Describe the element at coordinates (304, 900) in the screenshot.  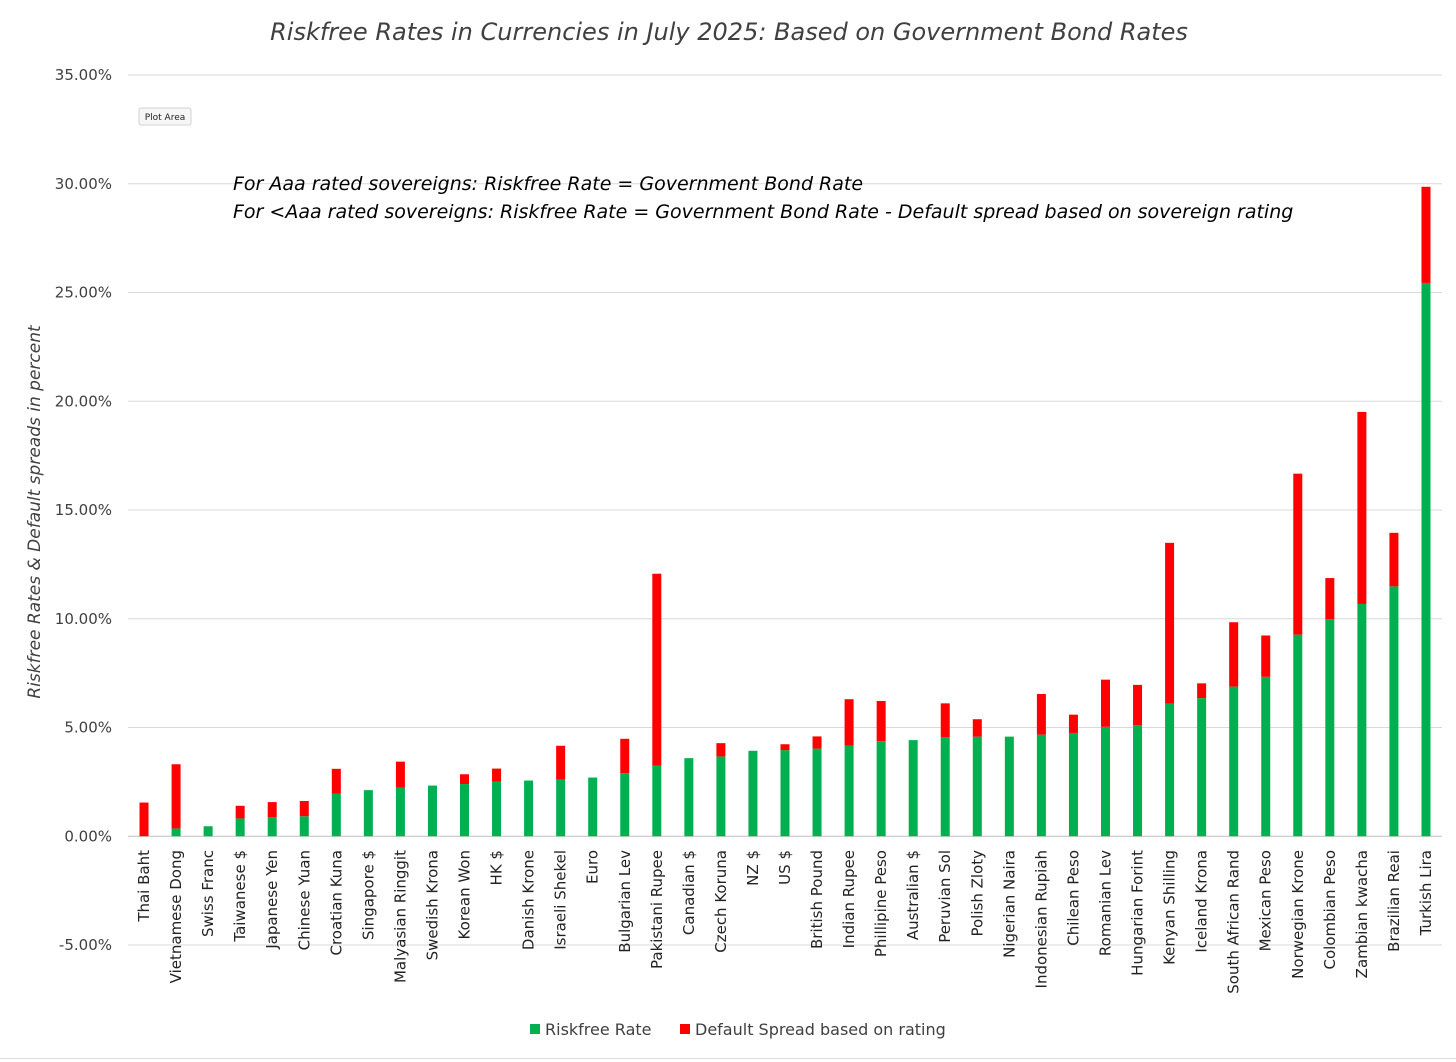
I see `category-label: Chinese Yuan` at that location.